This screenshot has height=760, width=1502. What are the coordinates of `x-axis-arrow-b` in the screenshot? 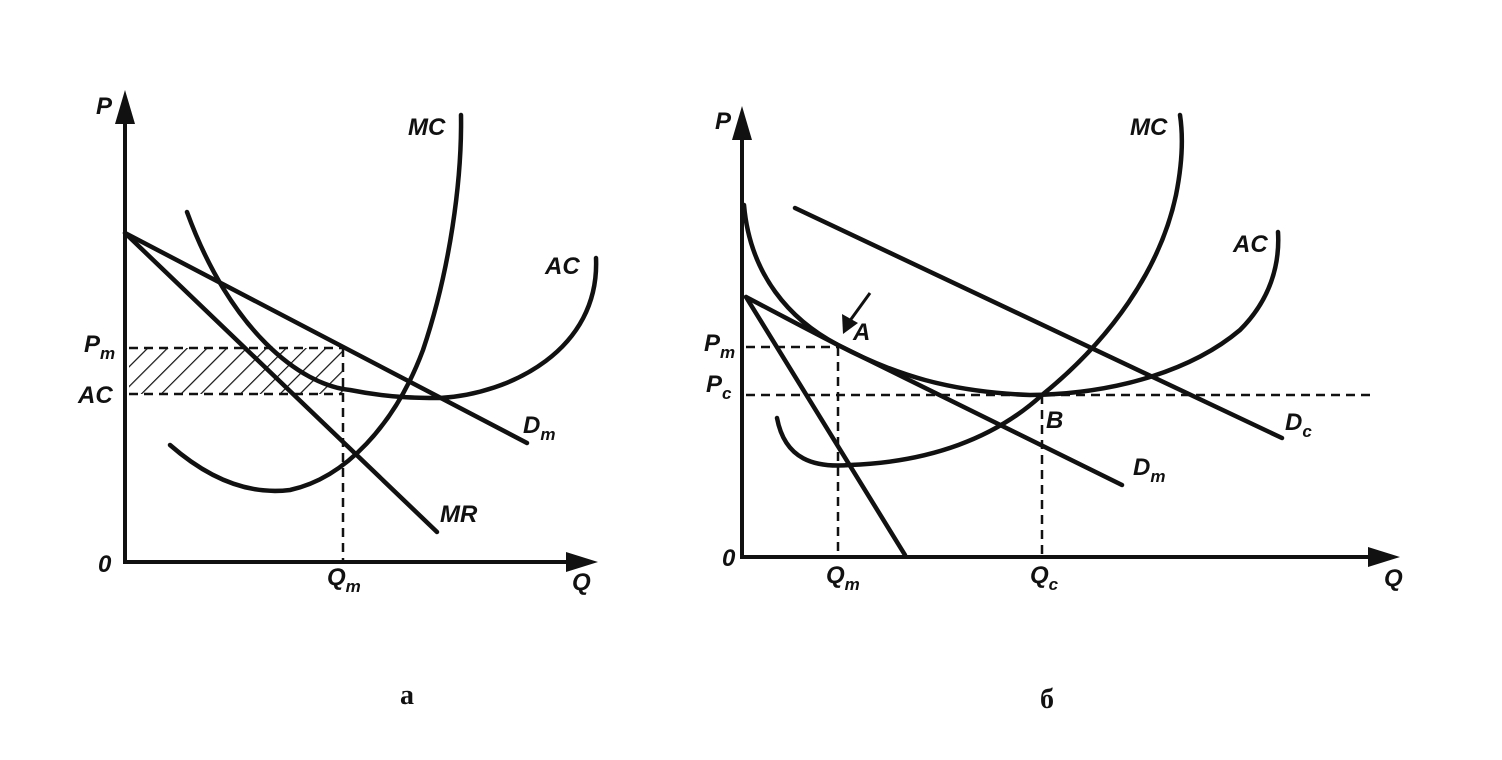 It's located at (1384, 557).